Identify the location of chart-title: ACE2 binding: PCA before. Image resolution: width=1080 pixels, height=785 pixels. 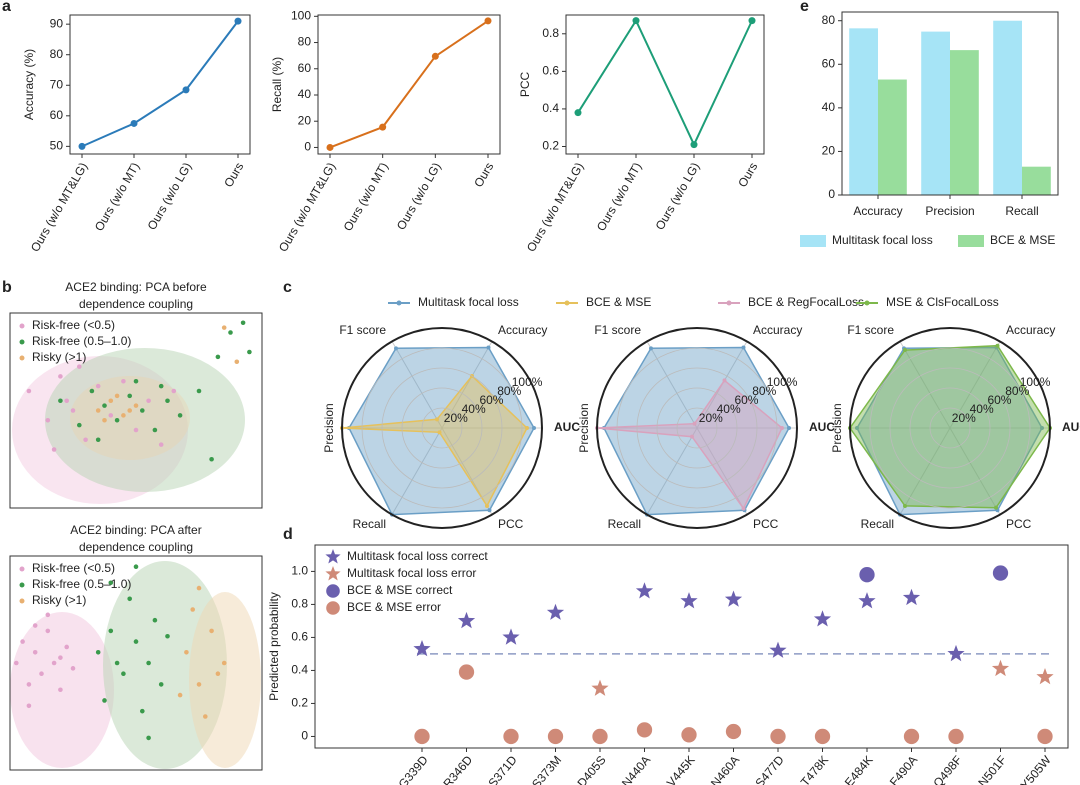
(136, 287).